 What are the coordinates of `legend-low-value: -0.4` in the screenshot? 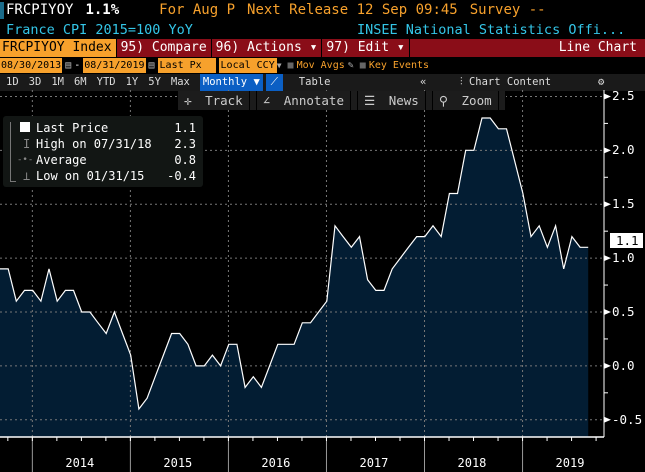 It's located at (181, 176).